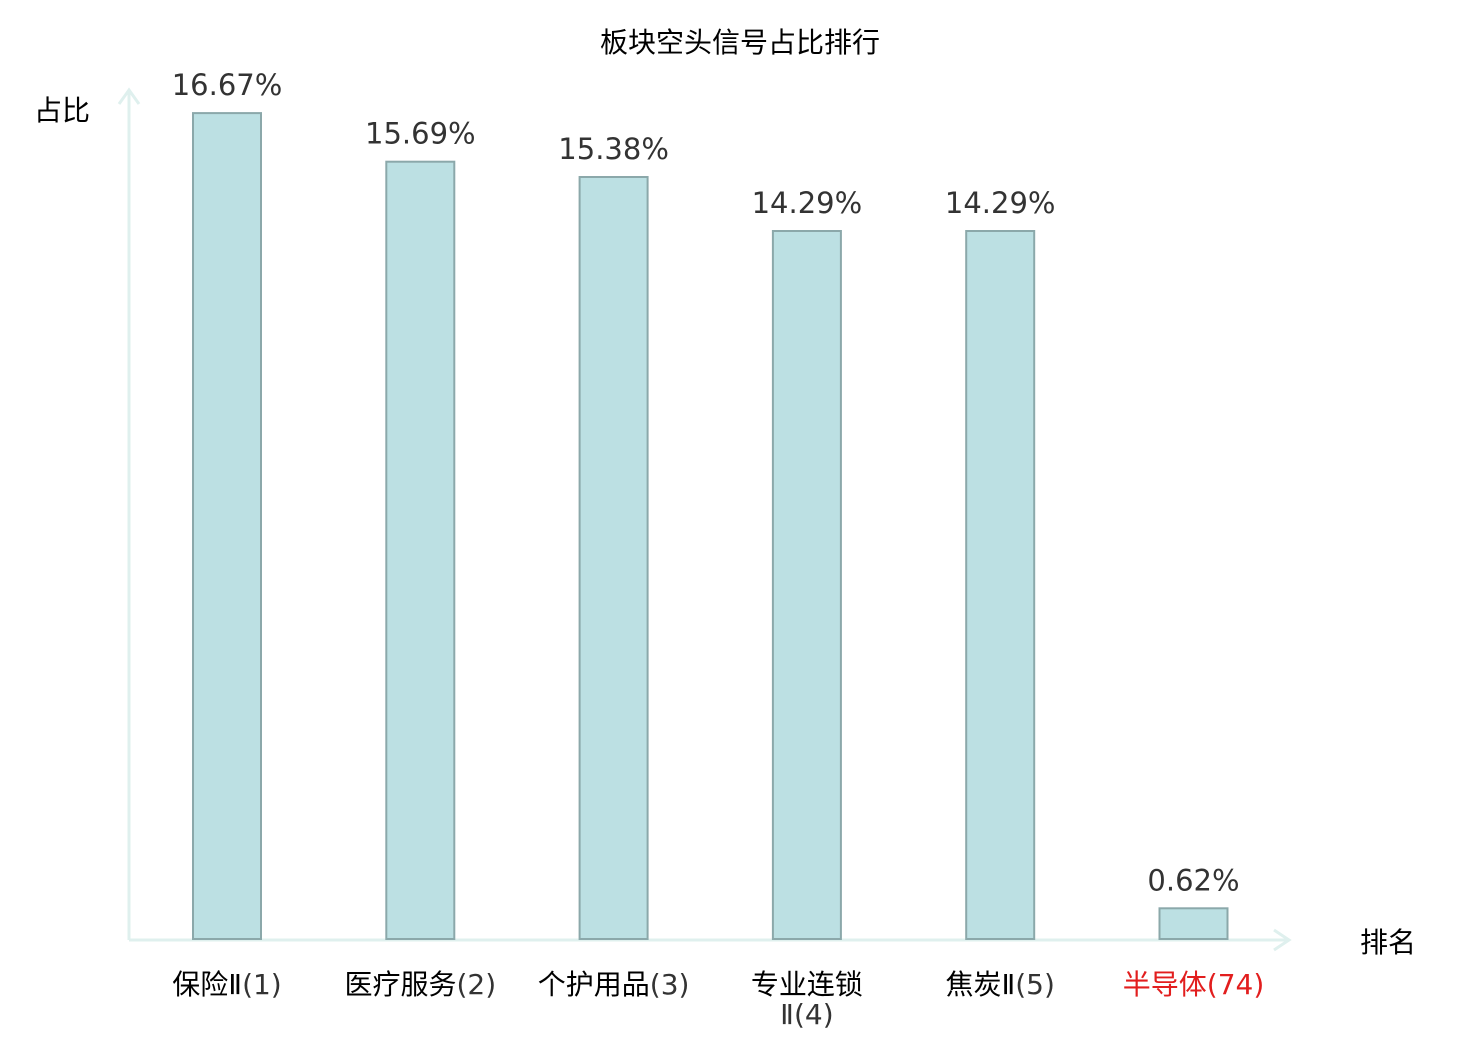 The width and height of the screenshot is (1480, 1040). I want to click on x-axis, so click(710, 940).